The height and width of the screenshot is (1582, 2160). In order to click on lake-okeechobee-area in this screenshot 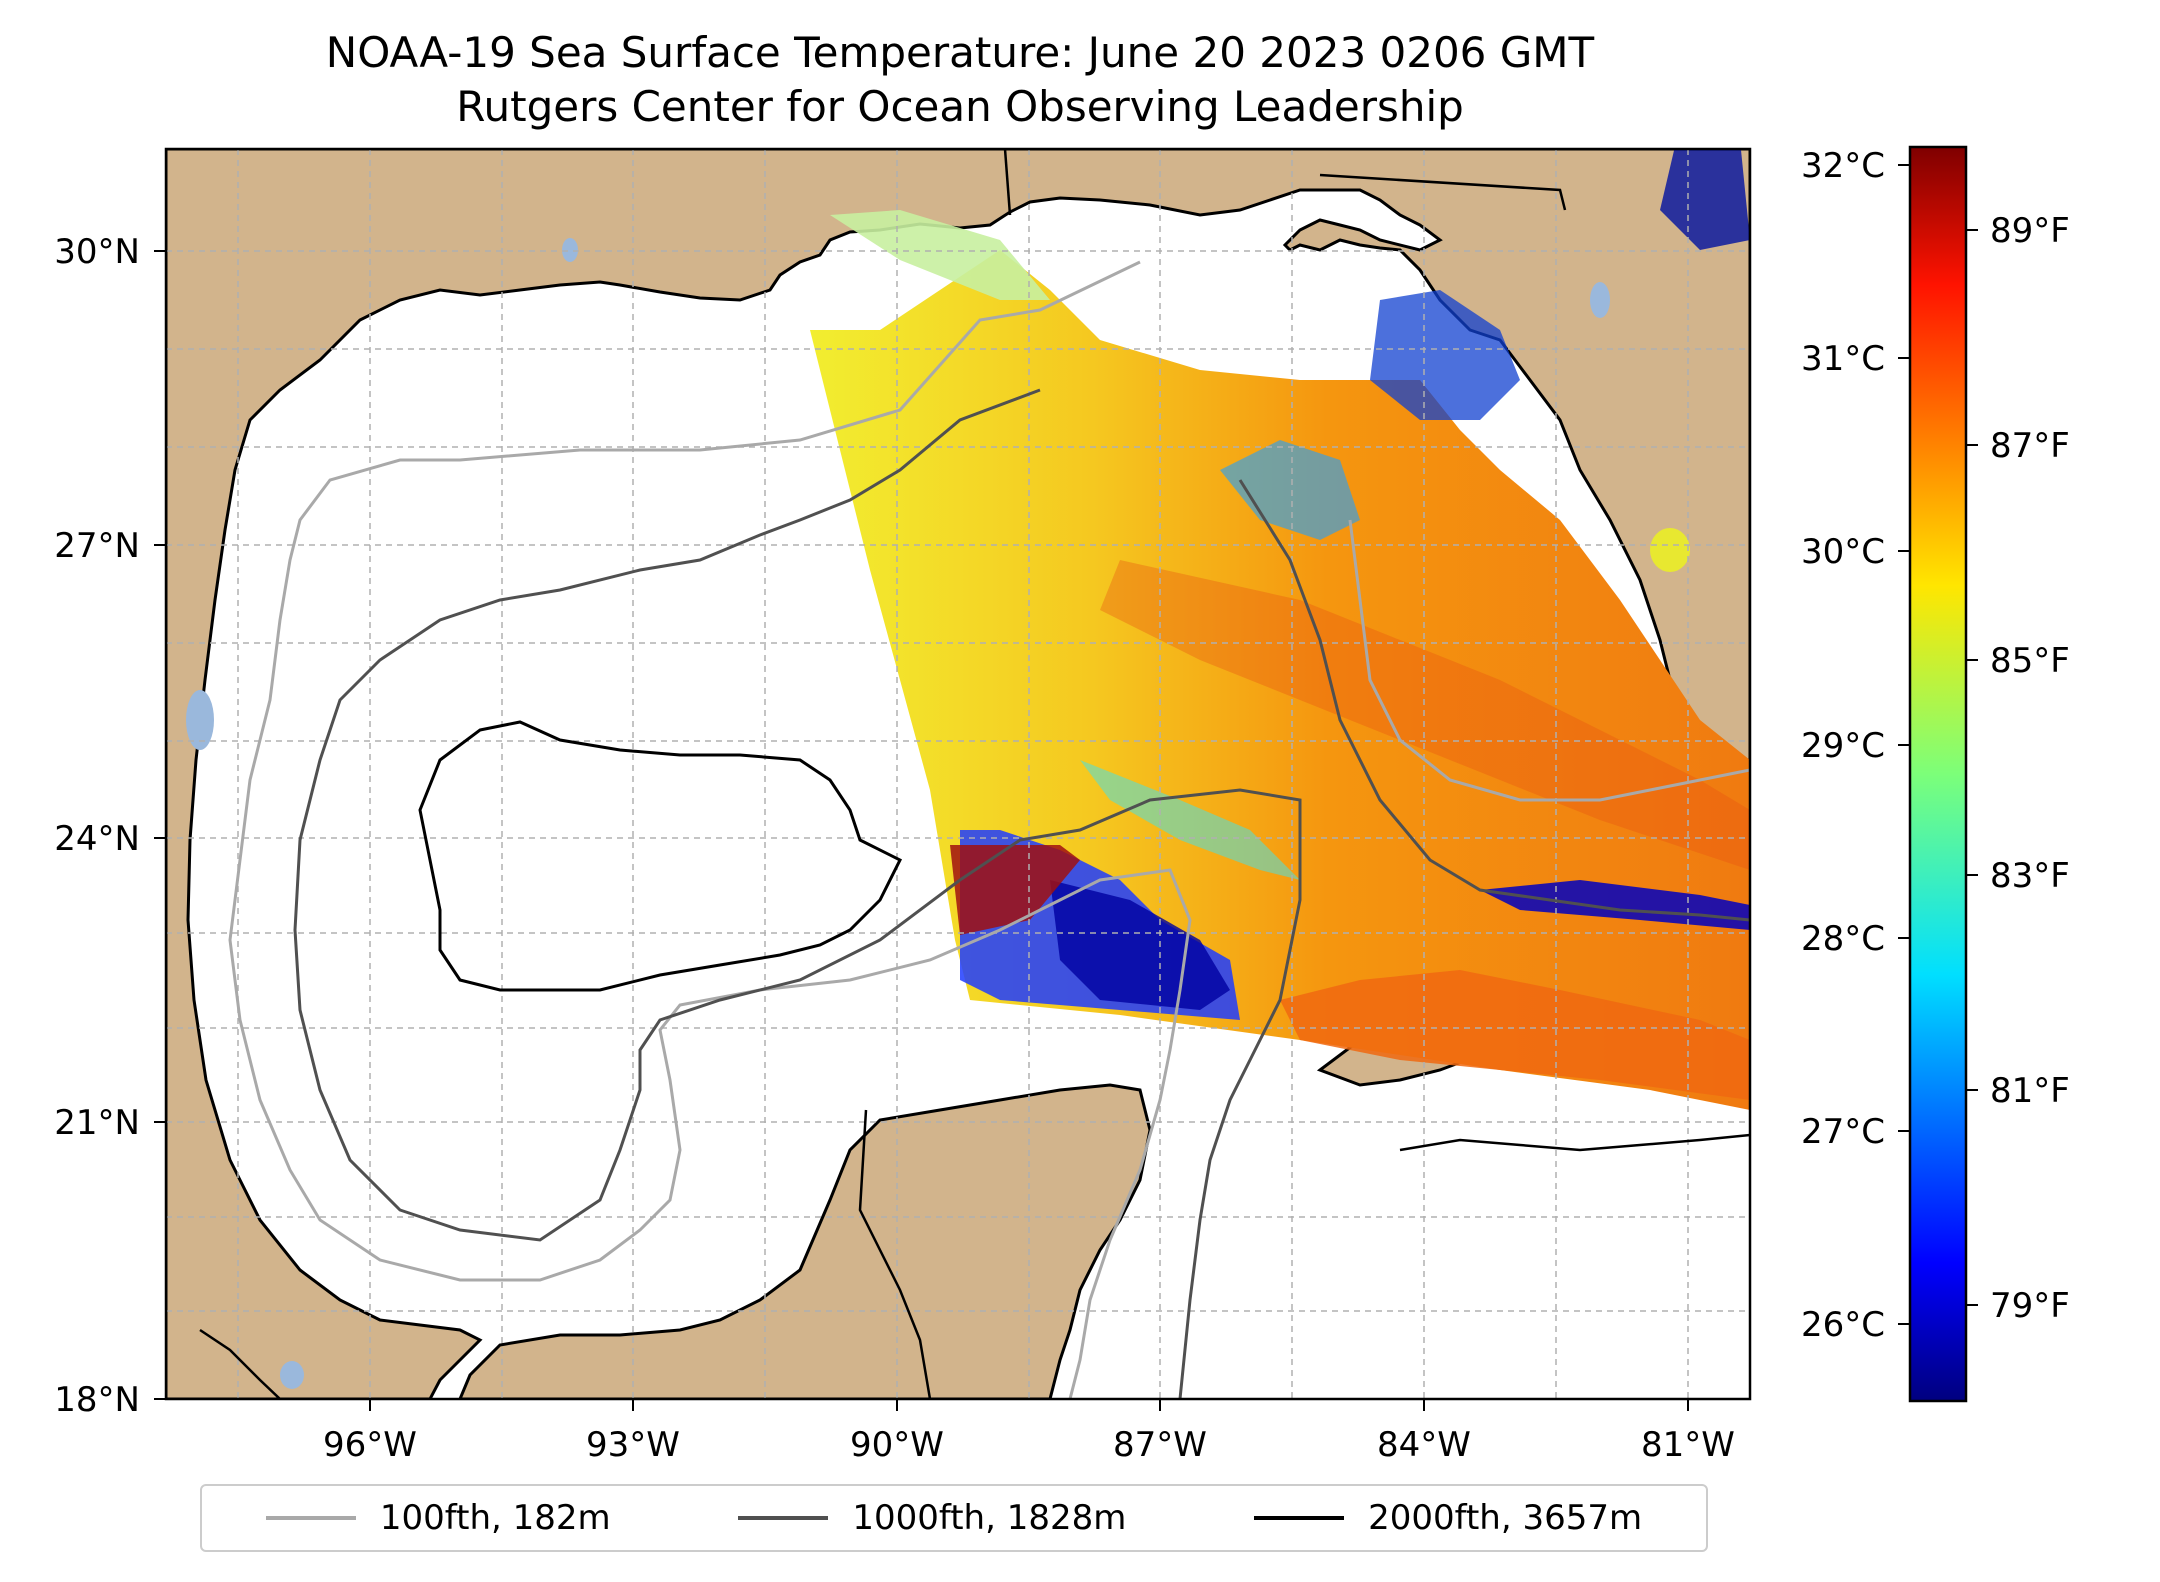, I will do `click(1600, 300)`.